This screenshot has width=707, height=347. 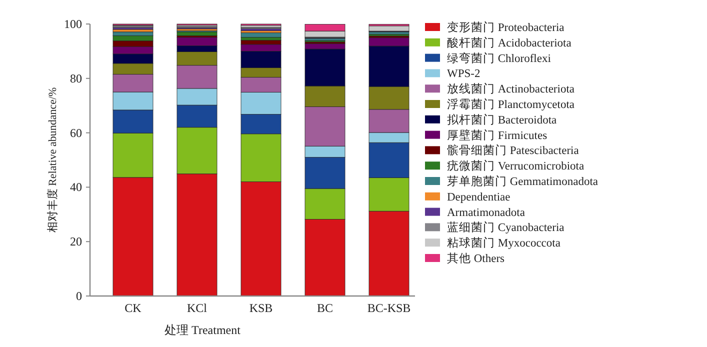 What do you see at coordinates (505, 27) in the screenshot?
I see `legend-label: 变形菌门 Proteobacteria` at bounding box center [505, 27].